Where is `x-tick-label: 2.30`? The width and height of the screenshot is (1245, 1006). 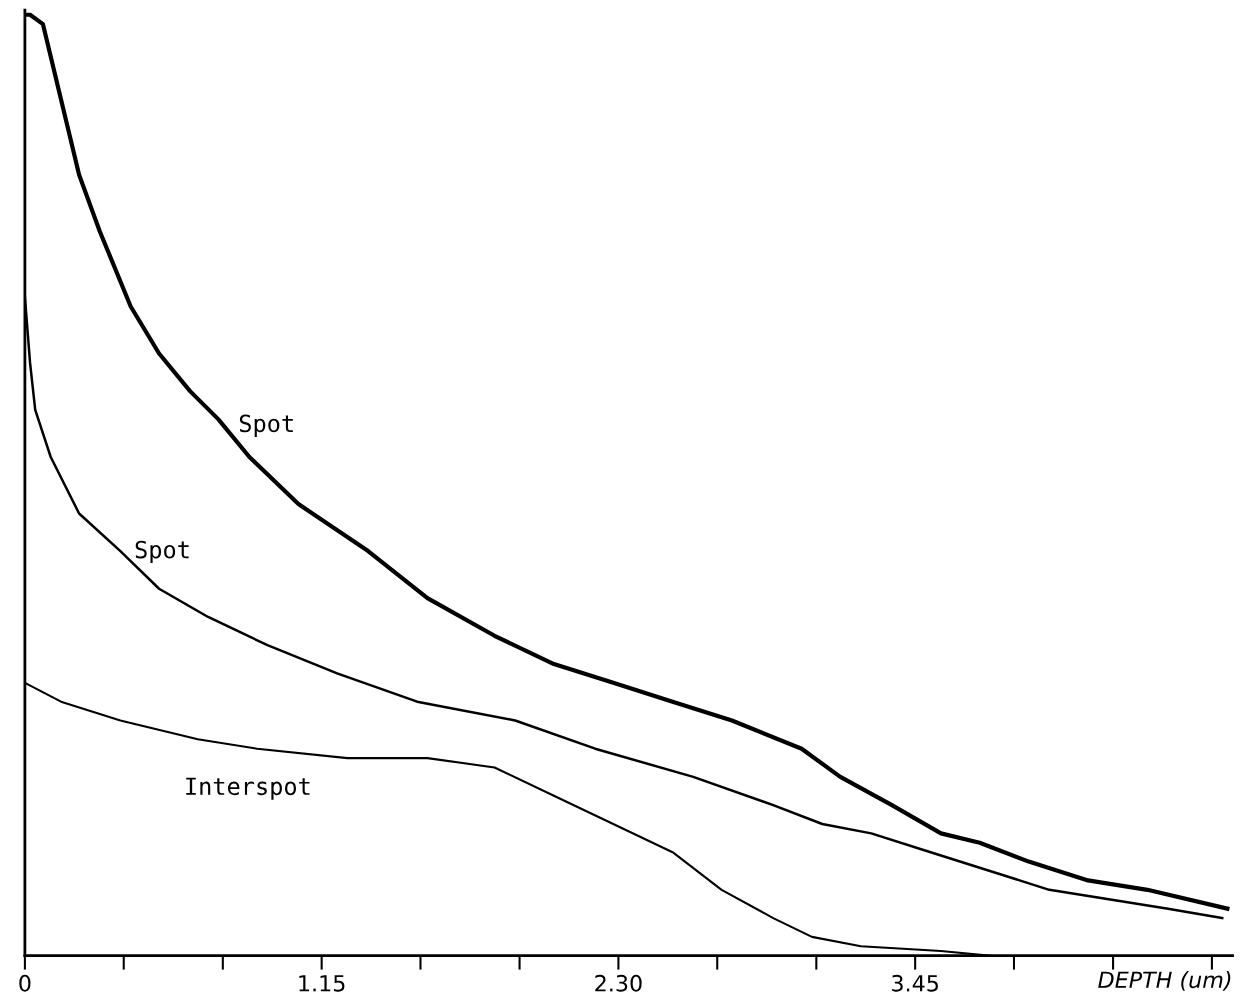
x-tick-label: 2.30 is located at coordinates (618, 983).